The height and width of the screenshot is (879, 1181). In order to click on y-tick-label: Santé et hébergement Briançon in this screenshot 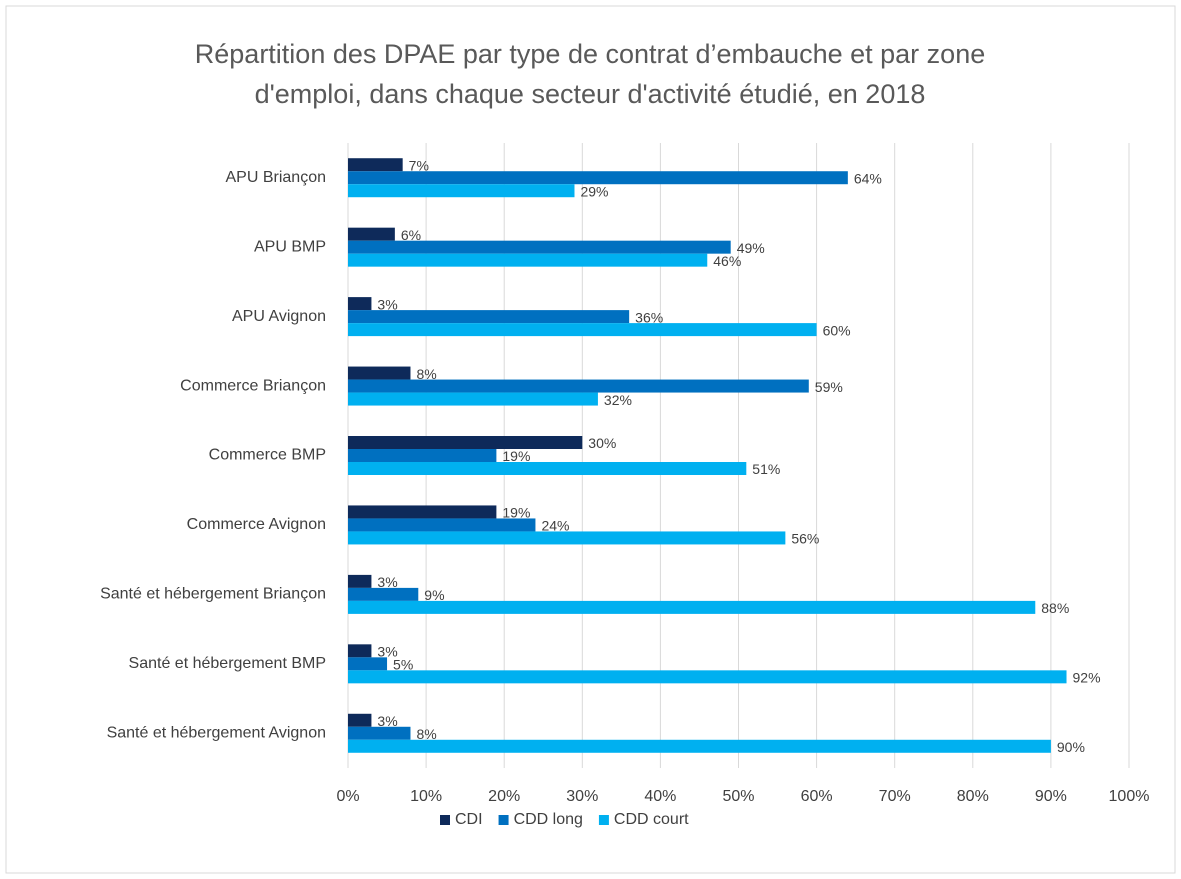, I will do `click(213, 594)`.